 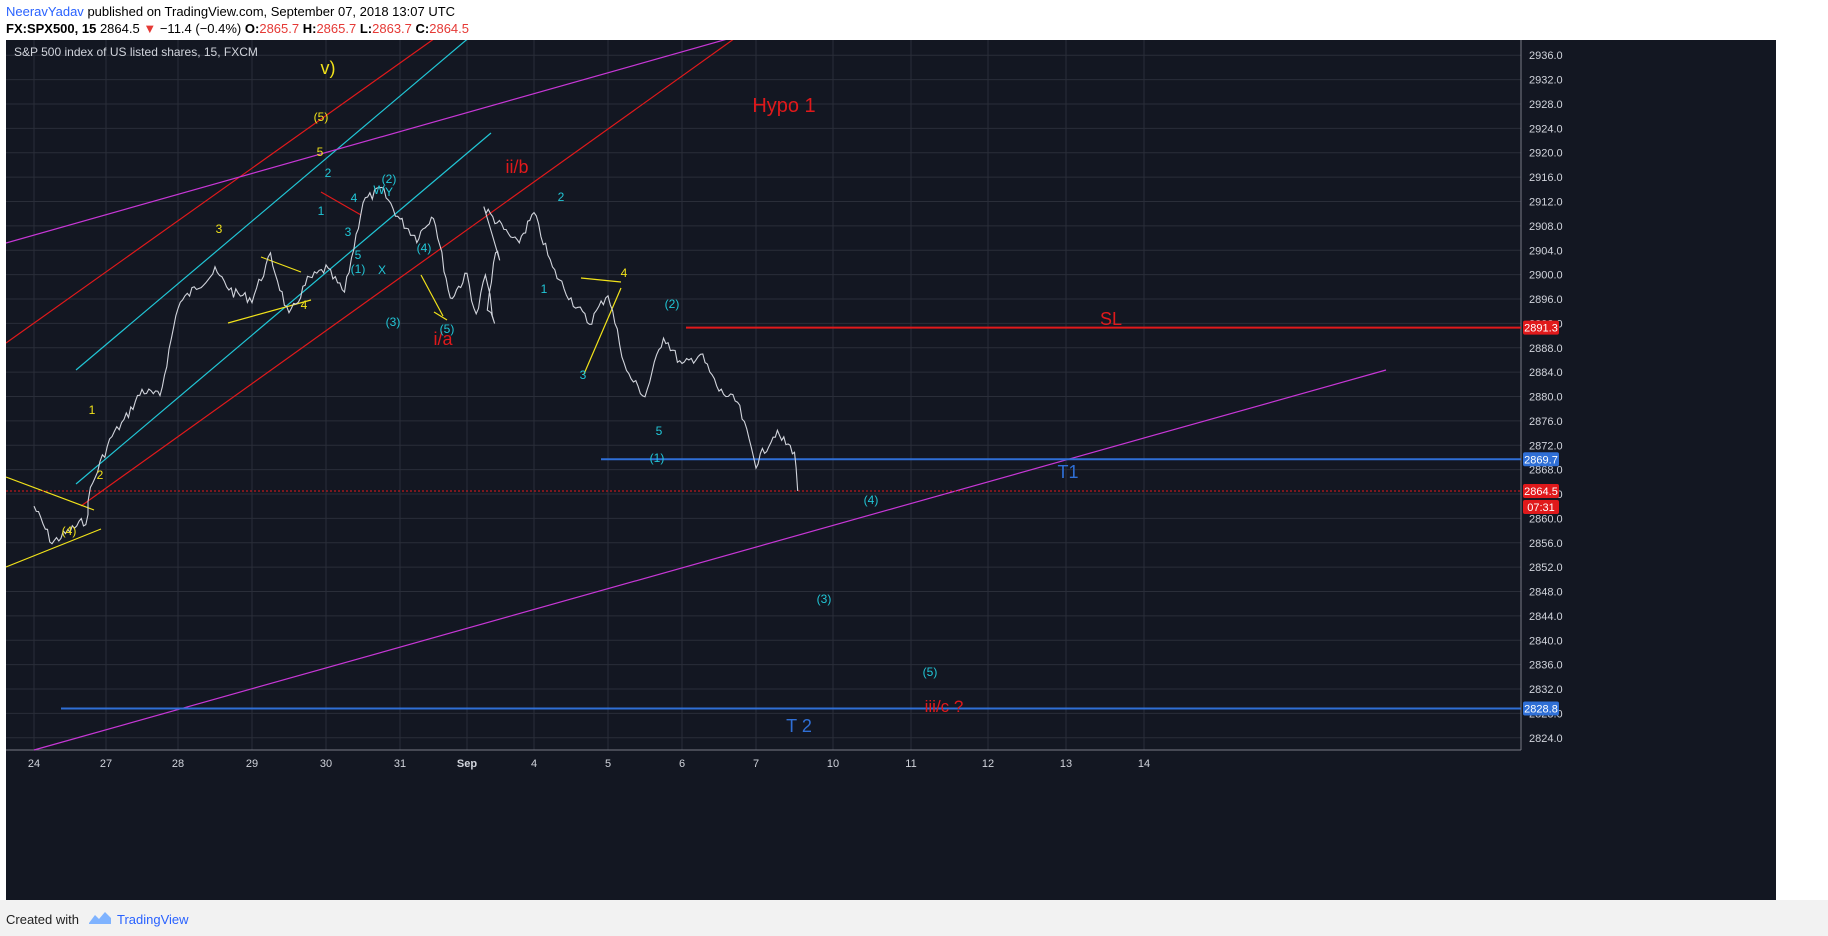 What do you see at coordinates (1546, 690) in the screenshot?
I see `y-tick-label: 2832.0` at bounding box center [1546, 690].